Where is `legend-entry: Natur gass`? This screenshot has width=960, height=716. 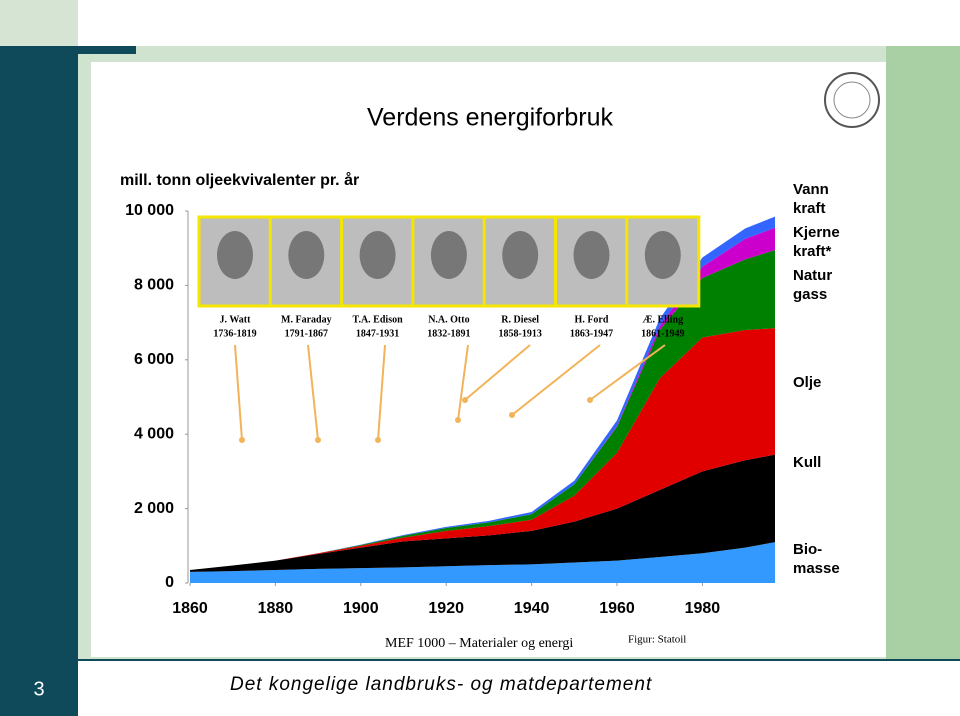
legend-entry: Natur gass is located at coordinates (813, 285).